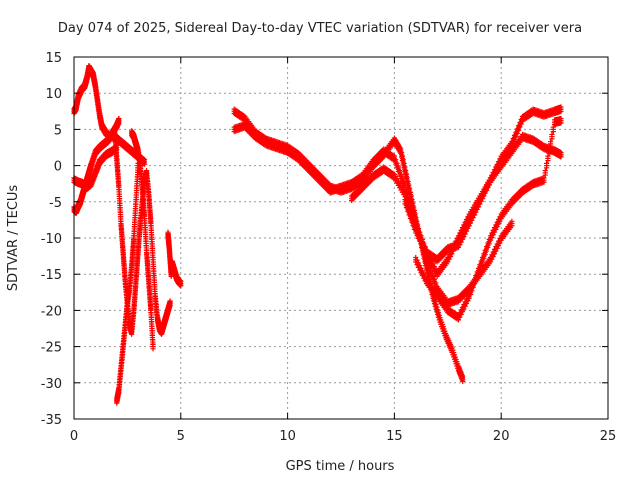  Describe the element at coordinates (287, 436) in the screenshot. I see `x-tick-label: 10` at that location.